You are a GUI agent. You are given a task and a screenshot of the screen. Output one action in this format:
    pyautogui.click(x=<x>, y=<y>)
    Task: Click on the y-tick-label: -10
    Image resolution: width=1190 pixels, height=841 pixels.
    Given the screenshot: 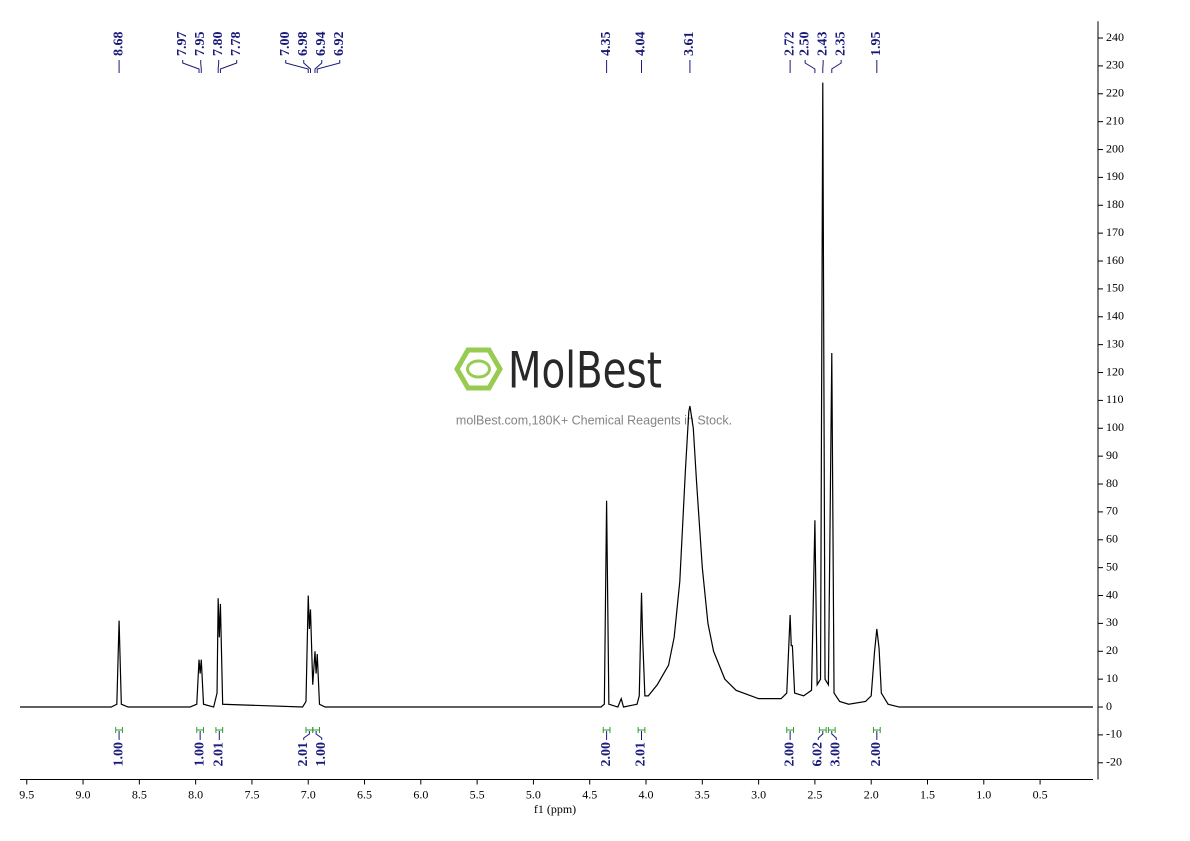 What is the action you would take?
    pyautogui.click(x=1114, y=734)
    